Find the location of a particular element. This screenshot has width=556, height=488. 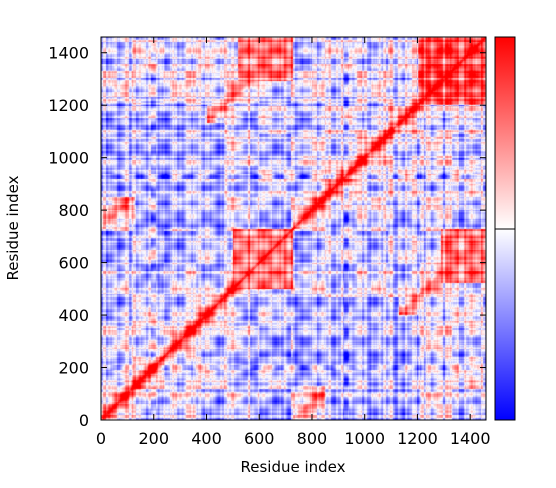

y-tick-label: 0 is located at coordinates (84, 420).